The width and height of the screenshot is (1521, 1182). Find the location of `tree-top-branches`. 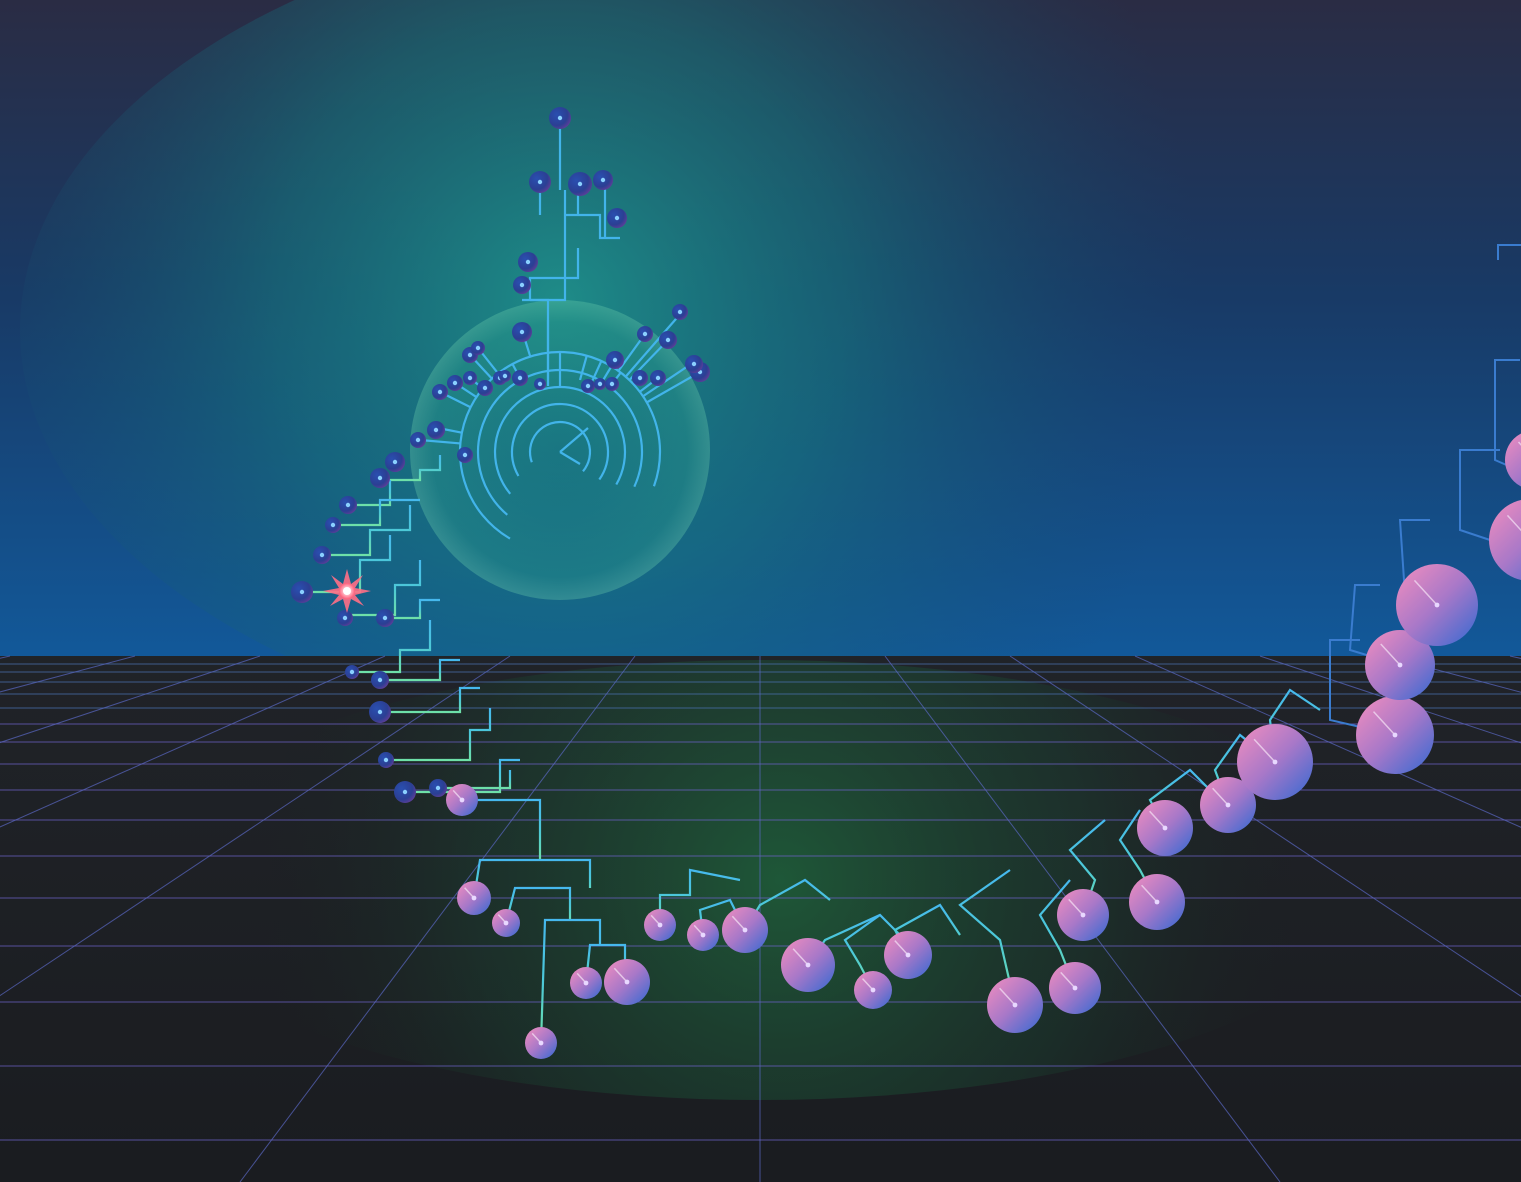

tree-top-branches is located at coordinates (536, 339).